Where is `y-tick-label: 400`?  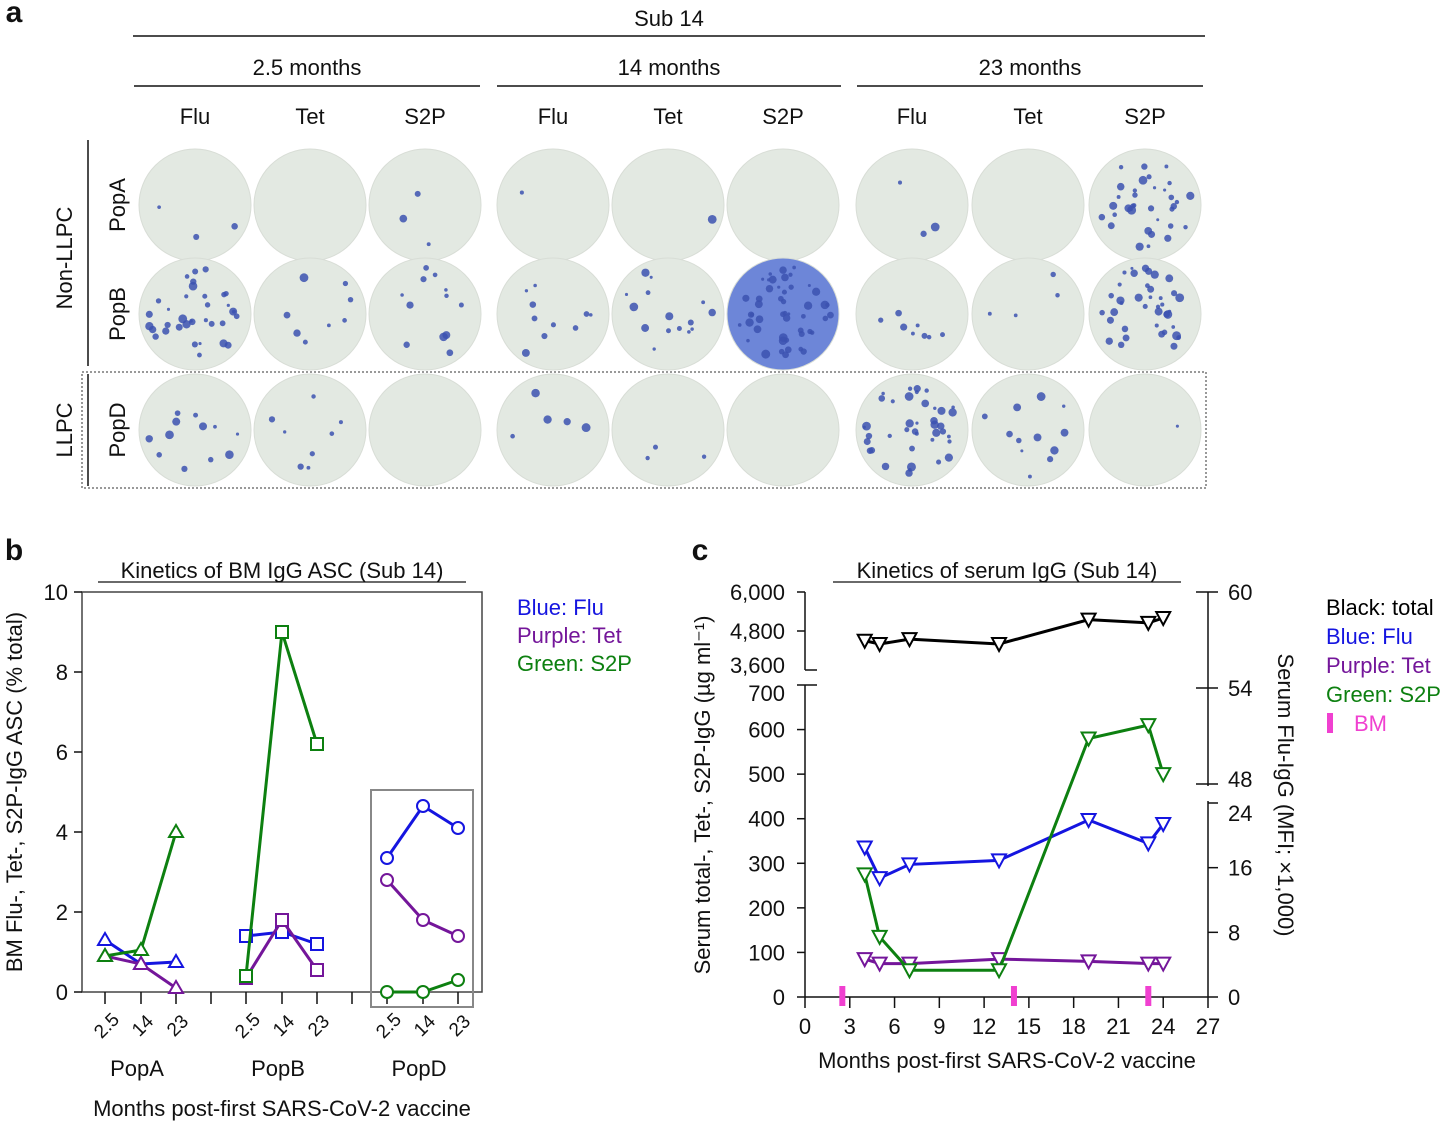
y-tick-label: 400 is located at coordinates (766, 819).